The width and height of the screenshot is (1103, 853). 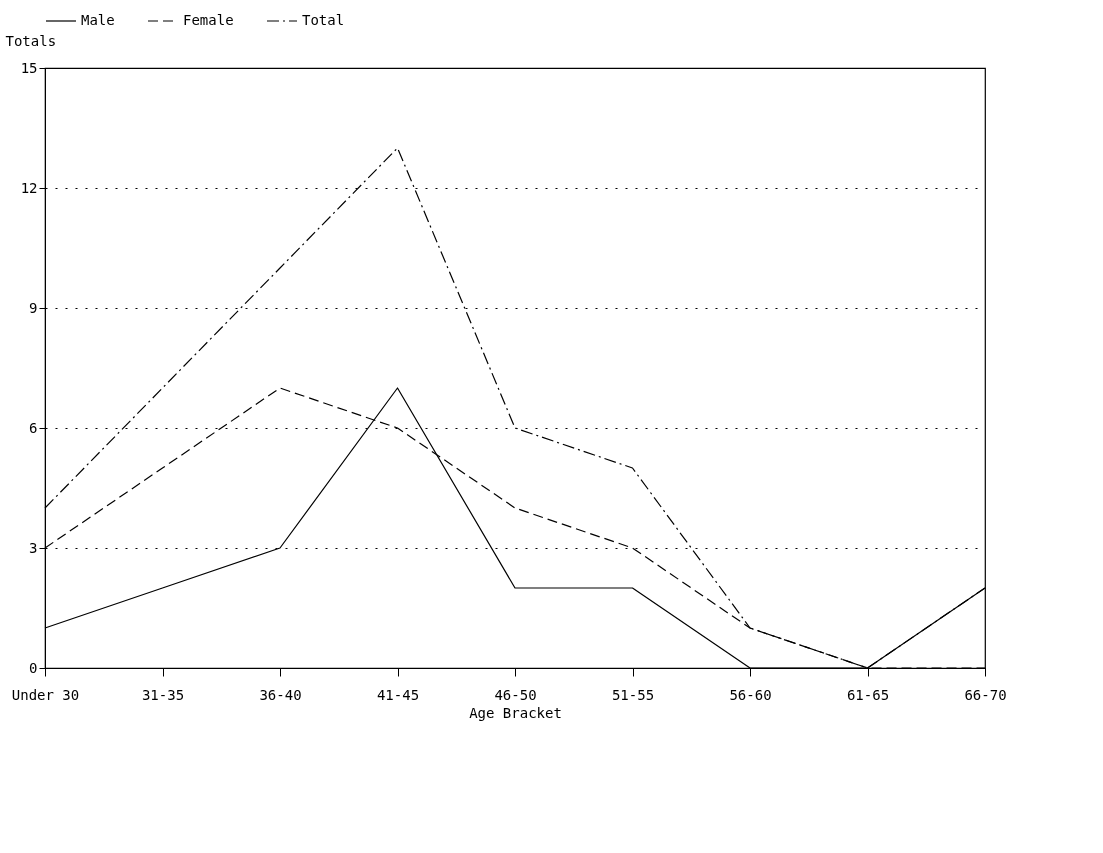 I want to click on y-tick-label: 6, so click(x=33, y=427).